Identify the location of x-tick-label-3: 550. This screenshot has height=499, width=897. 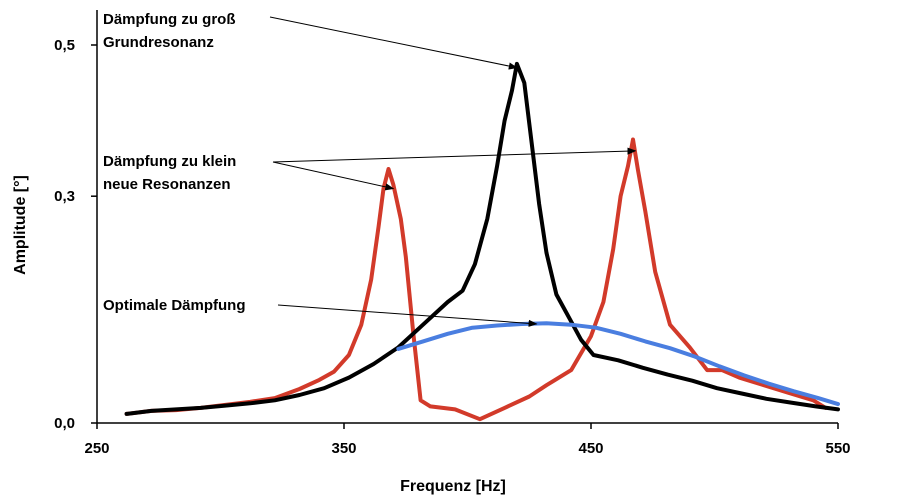
(837, 448).